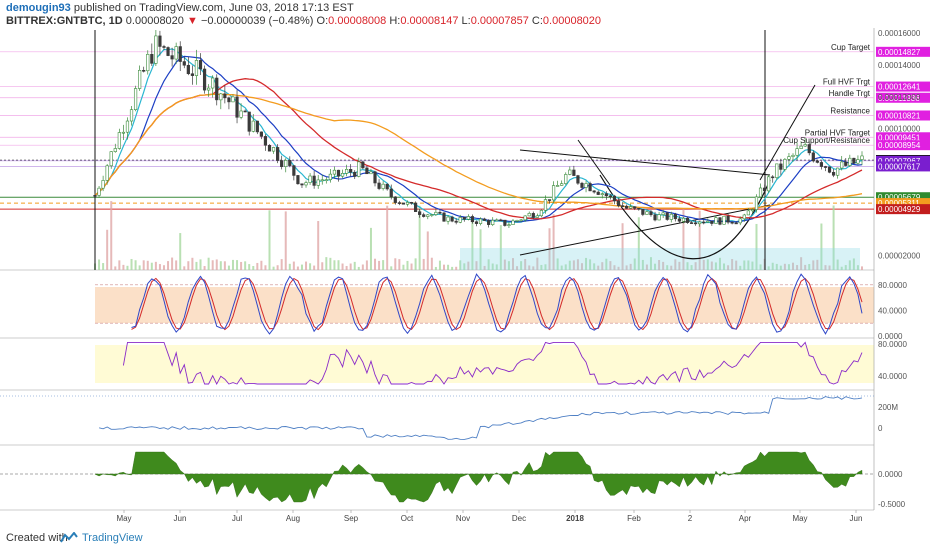 This screenshot has height=550, width=932. Describe the element at coordinates (899, 129) in the screenshot. I see `price-tick-label: 0.00010000` at that location.